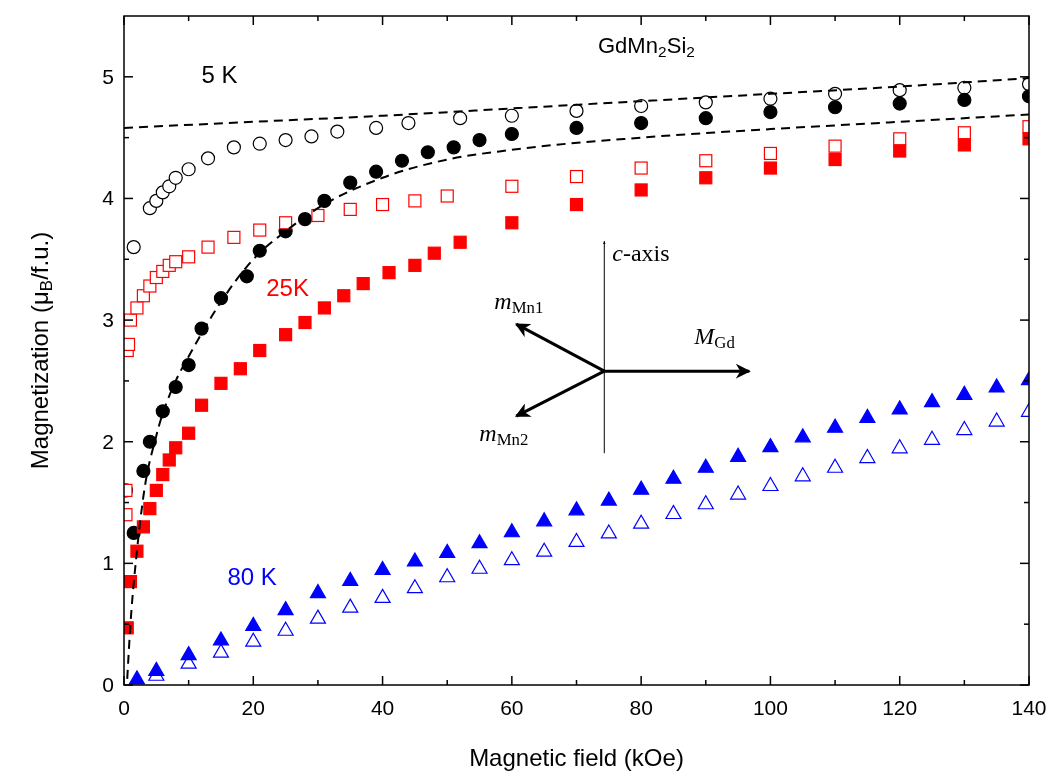 The width and height of the screenshot is (1058, 780). I want to click on x-tick-label: 120, so click(900, 707).